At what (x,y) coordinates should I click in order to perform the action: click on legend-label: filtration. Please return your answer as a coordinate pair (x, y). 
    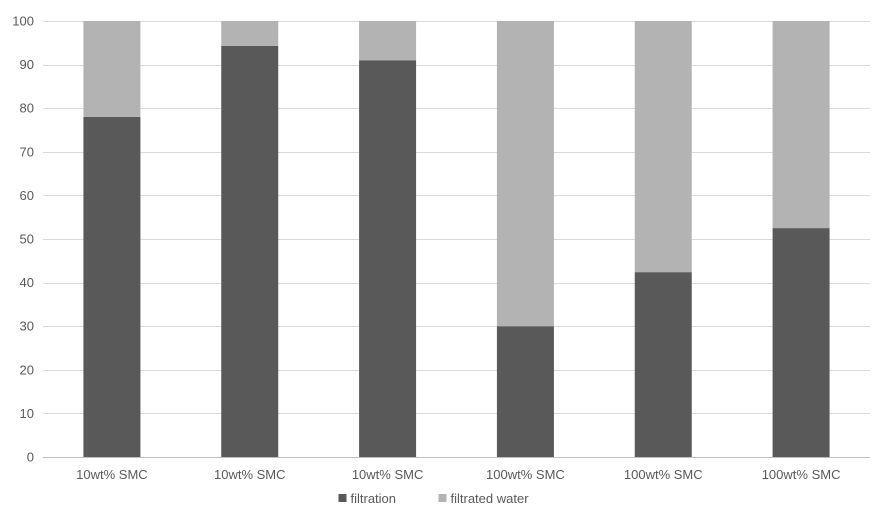
    Looking at the image, I should click on (374, 498).